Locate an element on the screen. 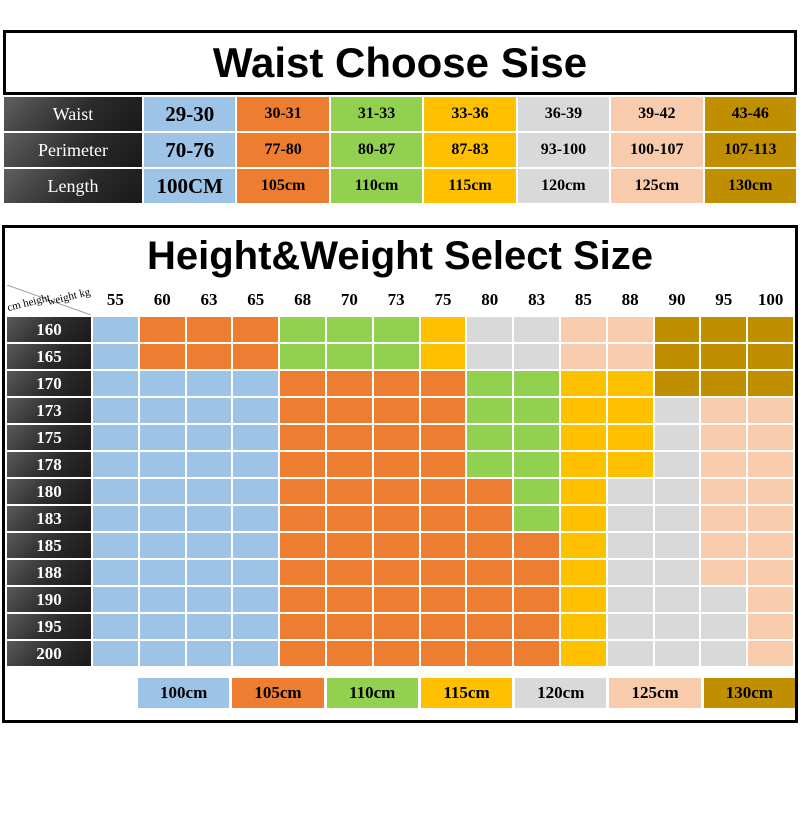 Image resolution: width=800 pixels, height=830 pixels. size-grid-row: 188 is located at coordinates (400, 572).